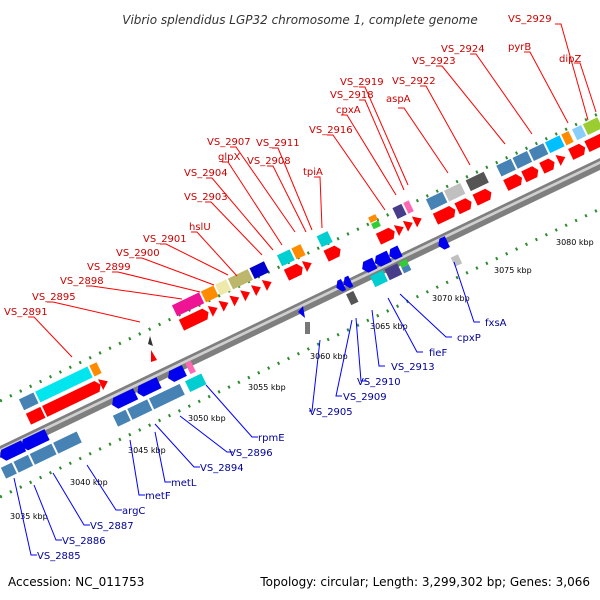 The height and width of the screenshot is (600, 600). I want to click on gene-label: fieF, so click(438, 353).